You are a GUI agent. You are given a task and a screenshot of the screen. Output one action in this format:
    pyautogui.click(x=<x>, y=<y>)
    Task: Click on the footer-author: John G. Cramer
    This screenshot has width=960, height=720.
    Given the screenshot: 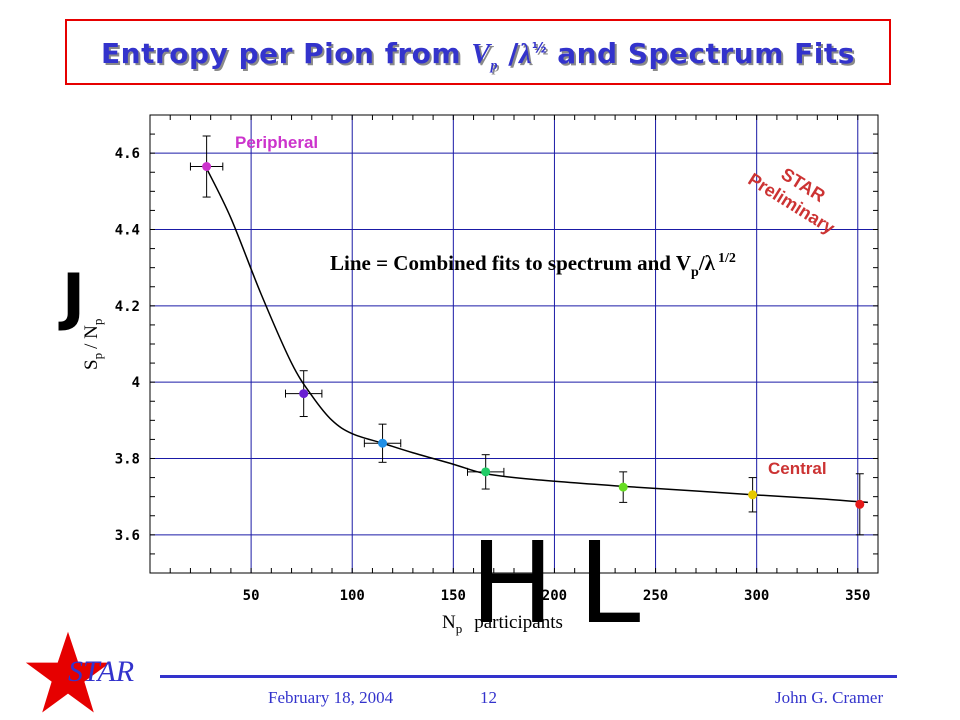 What is the action you would take?
    pyautogui.click(x=829, y=697)
    